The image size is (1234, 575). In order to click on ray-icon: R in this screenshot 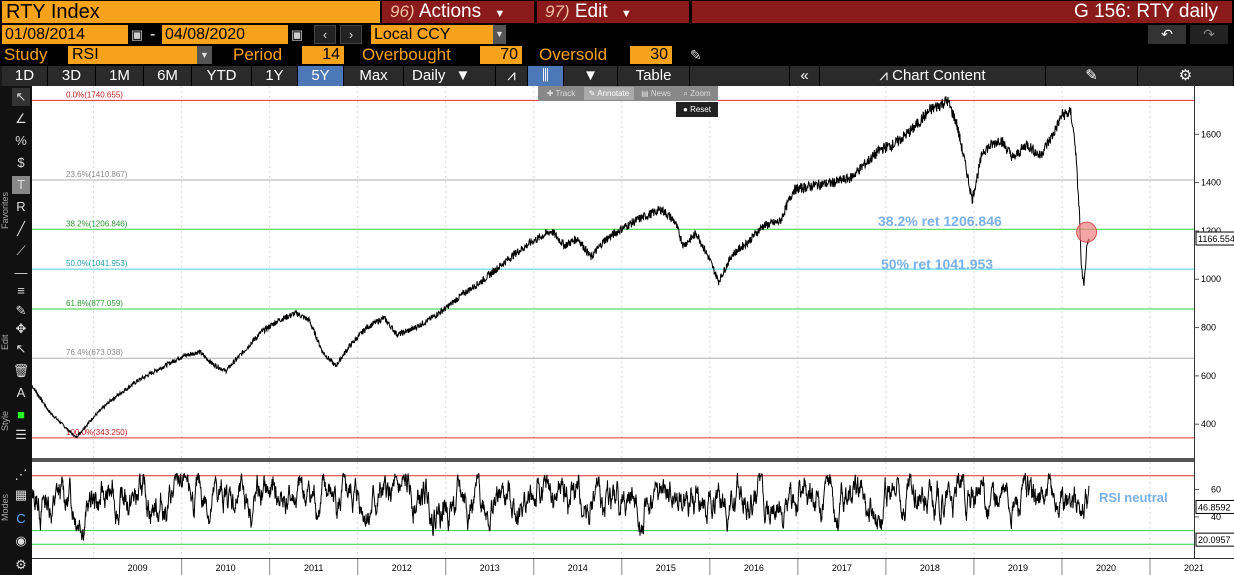, I will do `click(21, 206)`.